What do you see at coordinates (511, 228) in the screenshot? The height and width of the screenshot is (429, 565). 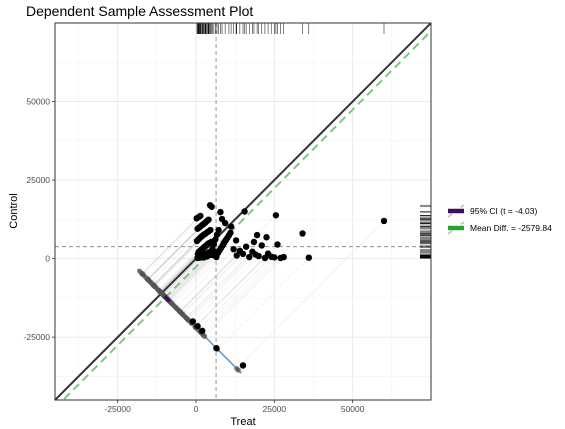 I see `legend-label: Mean Diff. = -2579.84` at bounding box center [511, 228].